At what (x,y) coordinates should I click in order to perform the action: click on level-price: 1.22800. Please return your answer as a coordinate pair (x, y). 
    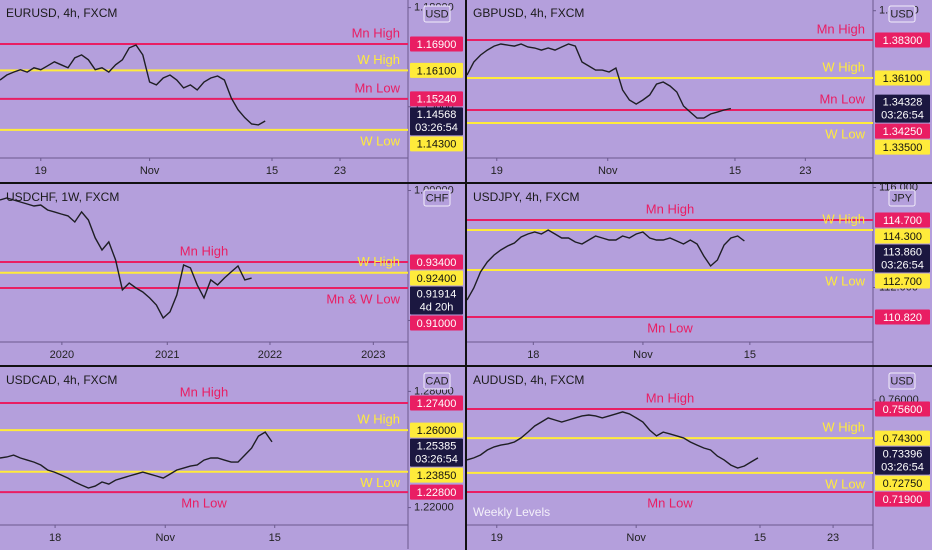
    Looking at the image, I should click on (437, 493).